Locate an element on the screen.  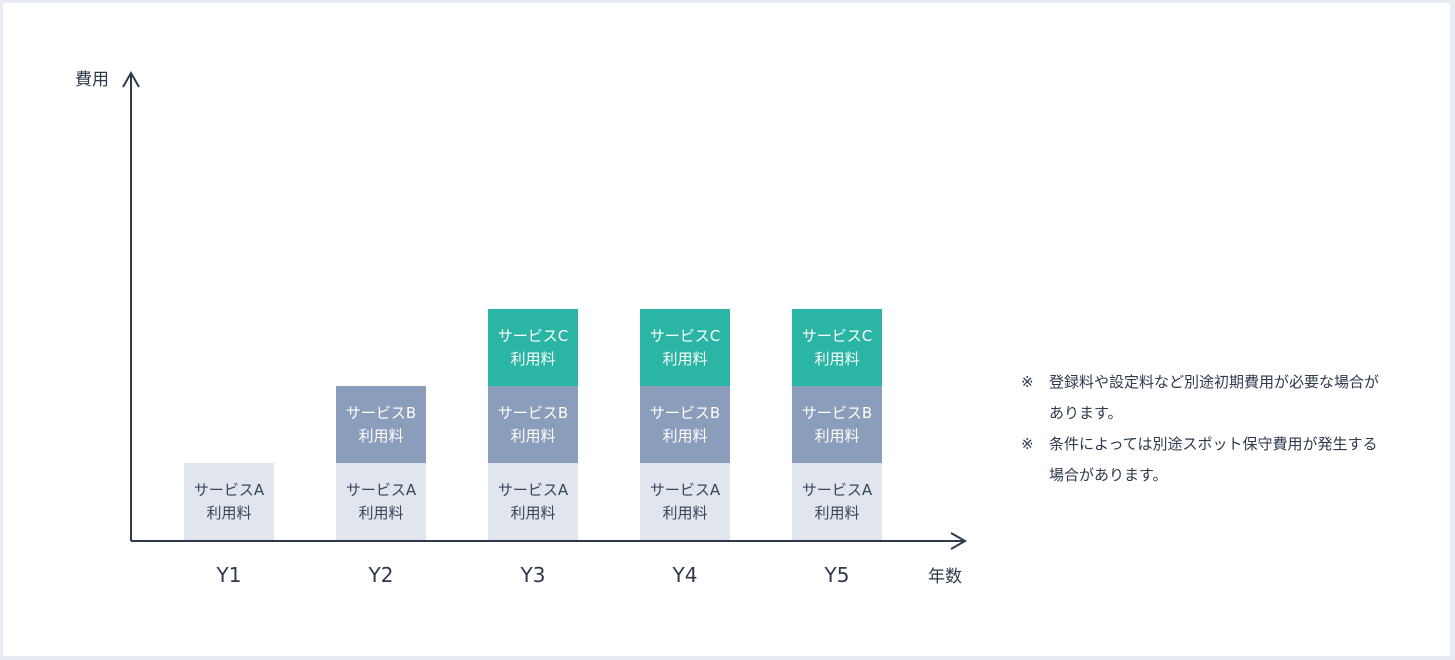
x-axis-label: 年数 is located at coordinates (945, 577).